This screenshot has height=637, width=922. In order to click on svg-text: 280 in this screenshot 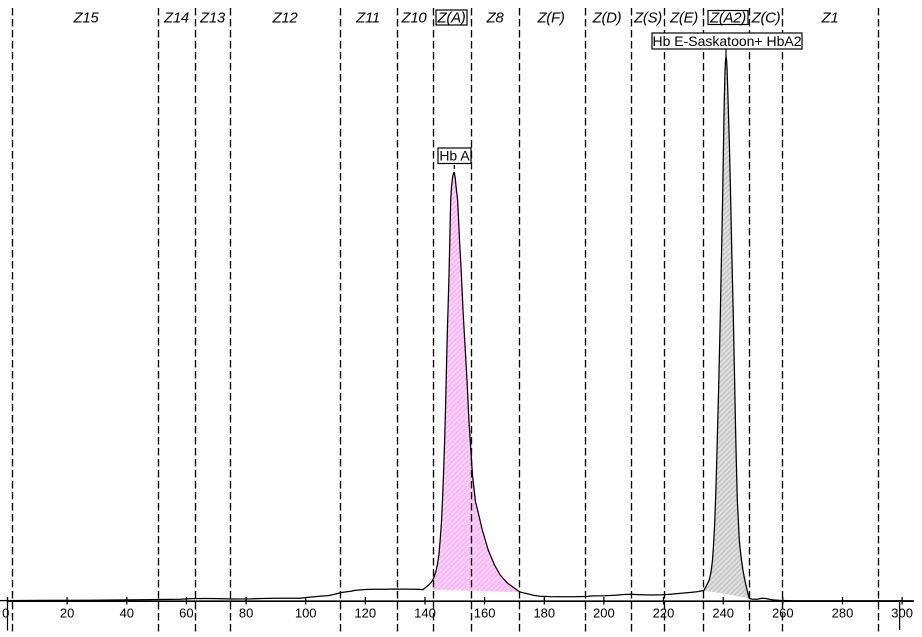, I will do `click(843, 613)`.